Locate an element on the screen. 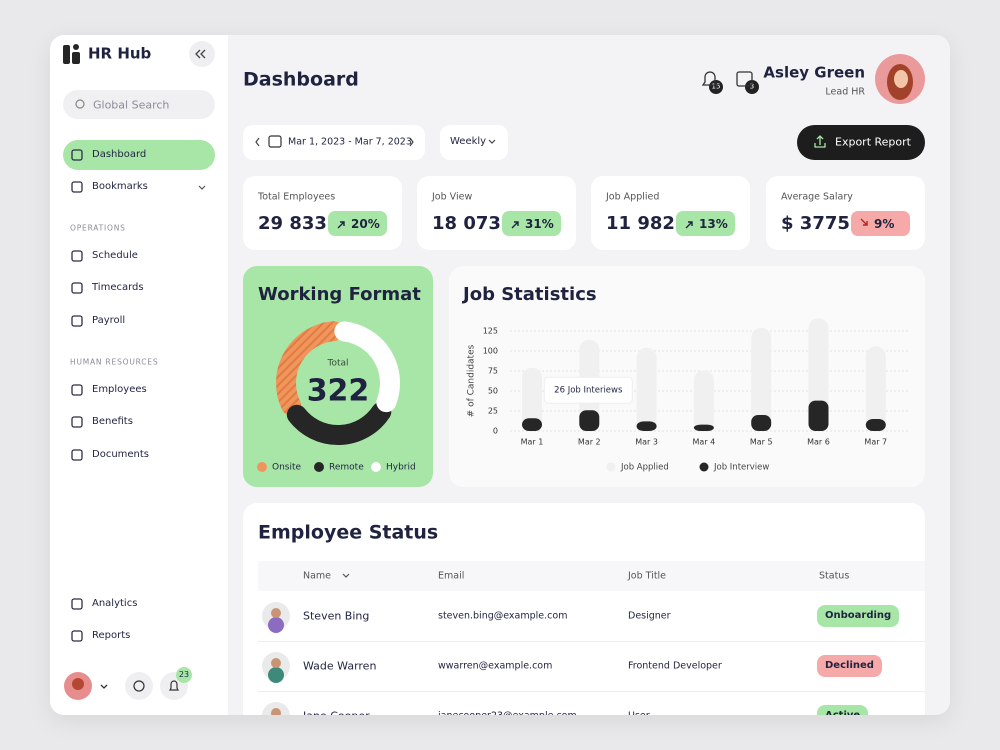 The width and height of the screenshot is (1000, 750). cell: steven.bing@example.com is located at coordinates (503, 616).